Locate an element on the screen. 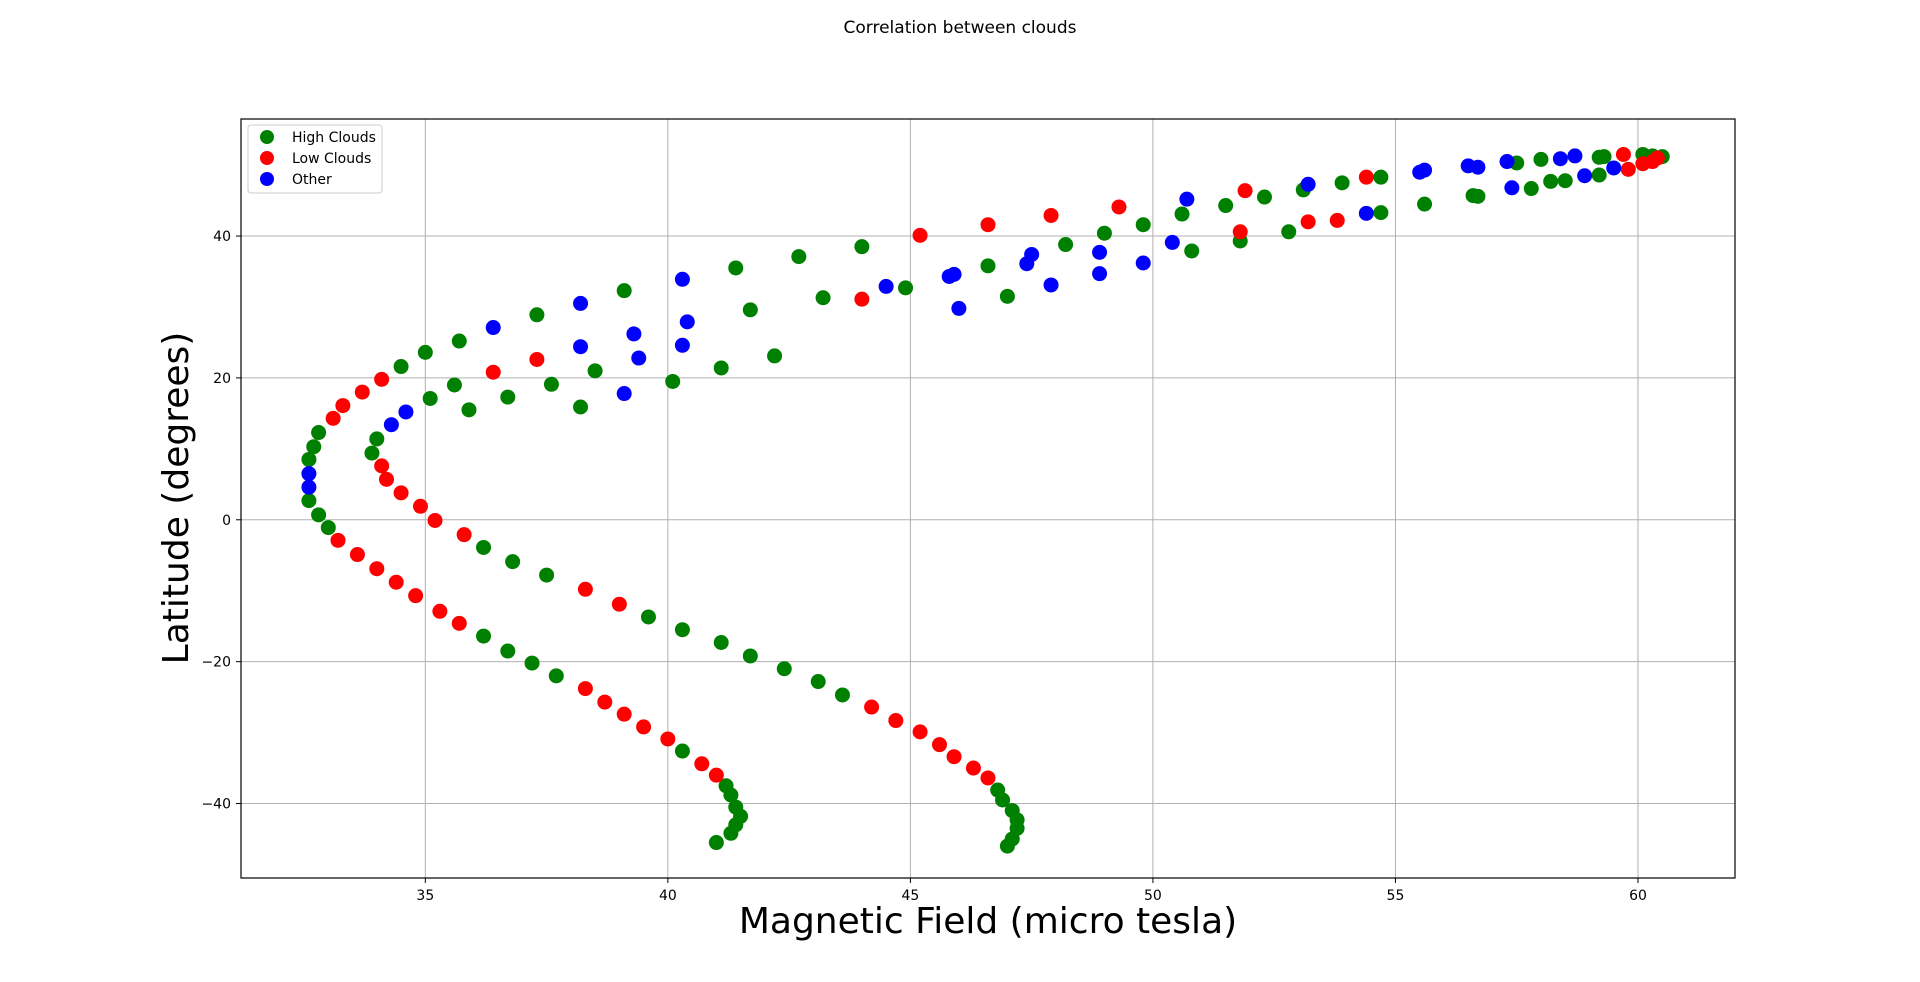 This screenshot has height=982, width=1920. x-tick-label: 50 is located at coordinates (1153, 896).